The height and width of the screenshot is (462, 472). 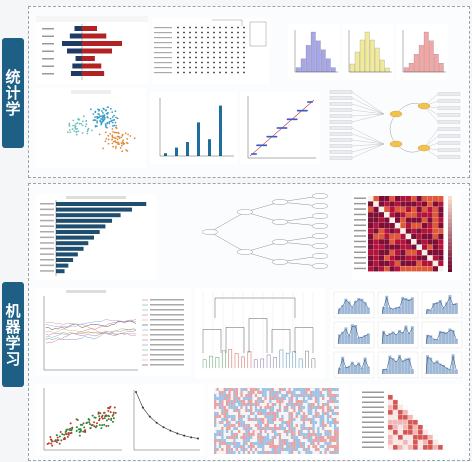 I want to click on histogram-pink, so click(x=422, y=52).